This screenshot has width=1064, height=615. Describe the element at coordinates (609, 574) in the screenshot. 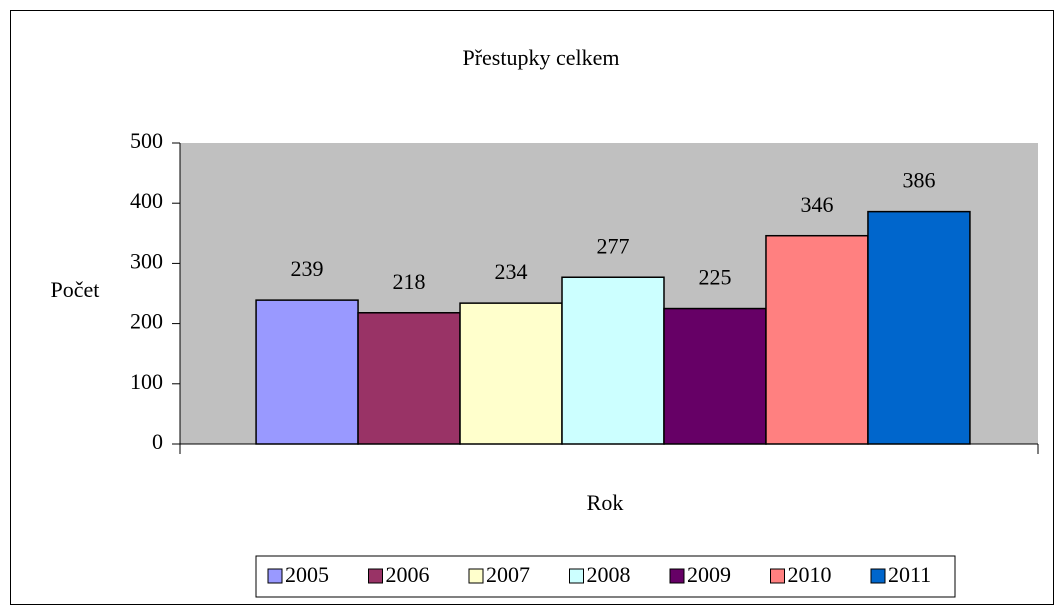

I see `legend-label: 2008` at that location.